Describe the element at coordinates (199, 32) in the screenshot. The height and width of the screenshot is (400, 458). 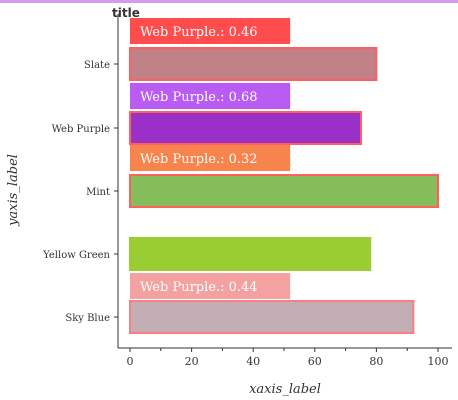
I see `annotation-label: Web Purple.: 0.46` at that location.